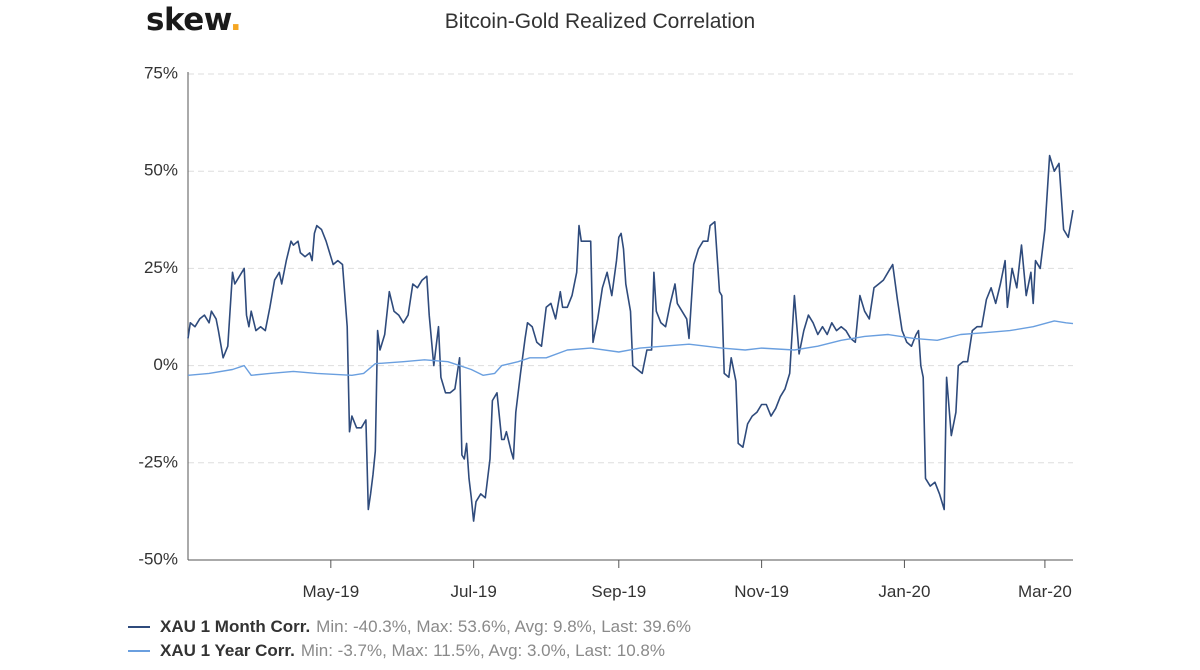 The width and height of the screenshot is (1200, 670). What do you see at coordinates (235, 626) in the screenshot?
I see `legend-series-name: XAU 1 Month Corr.` at bounding box center [235, 626].